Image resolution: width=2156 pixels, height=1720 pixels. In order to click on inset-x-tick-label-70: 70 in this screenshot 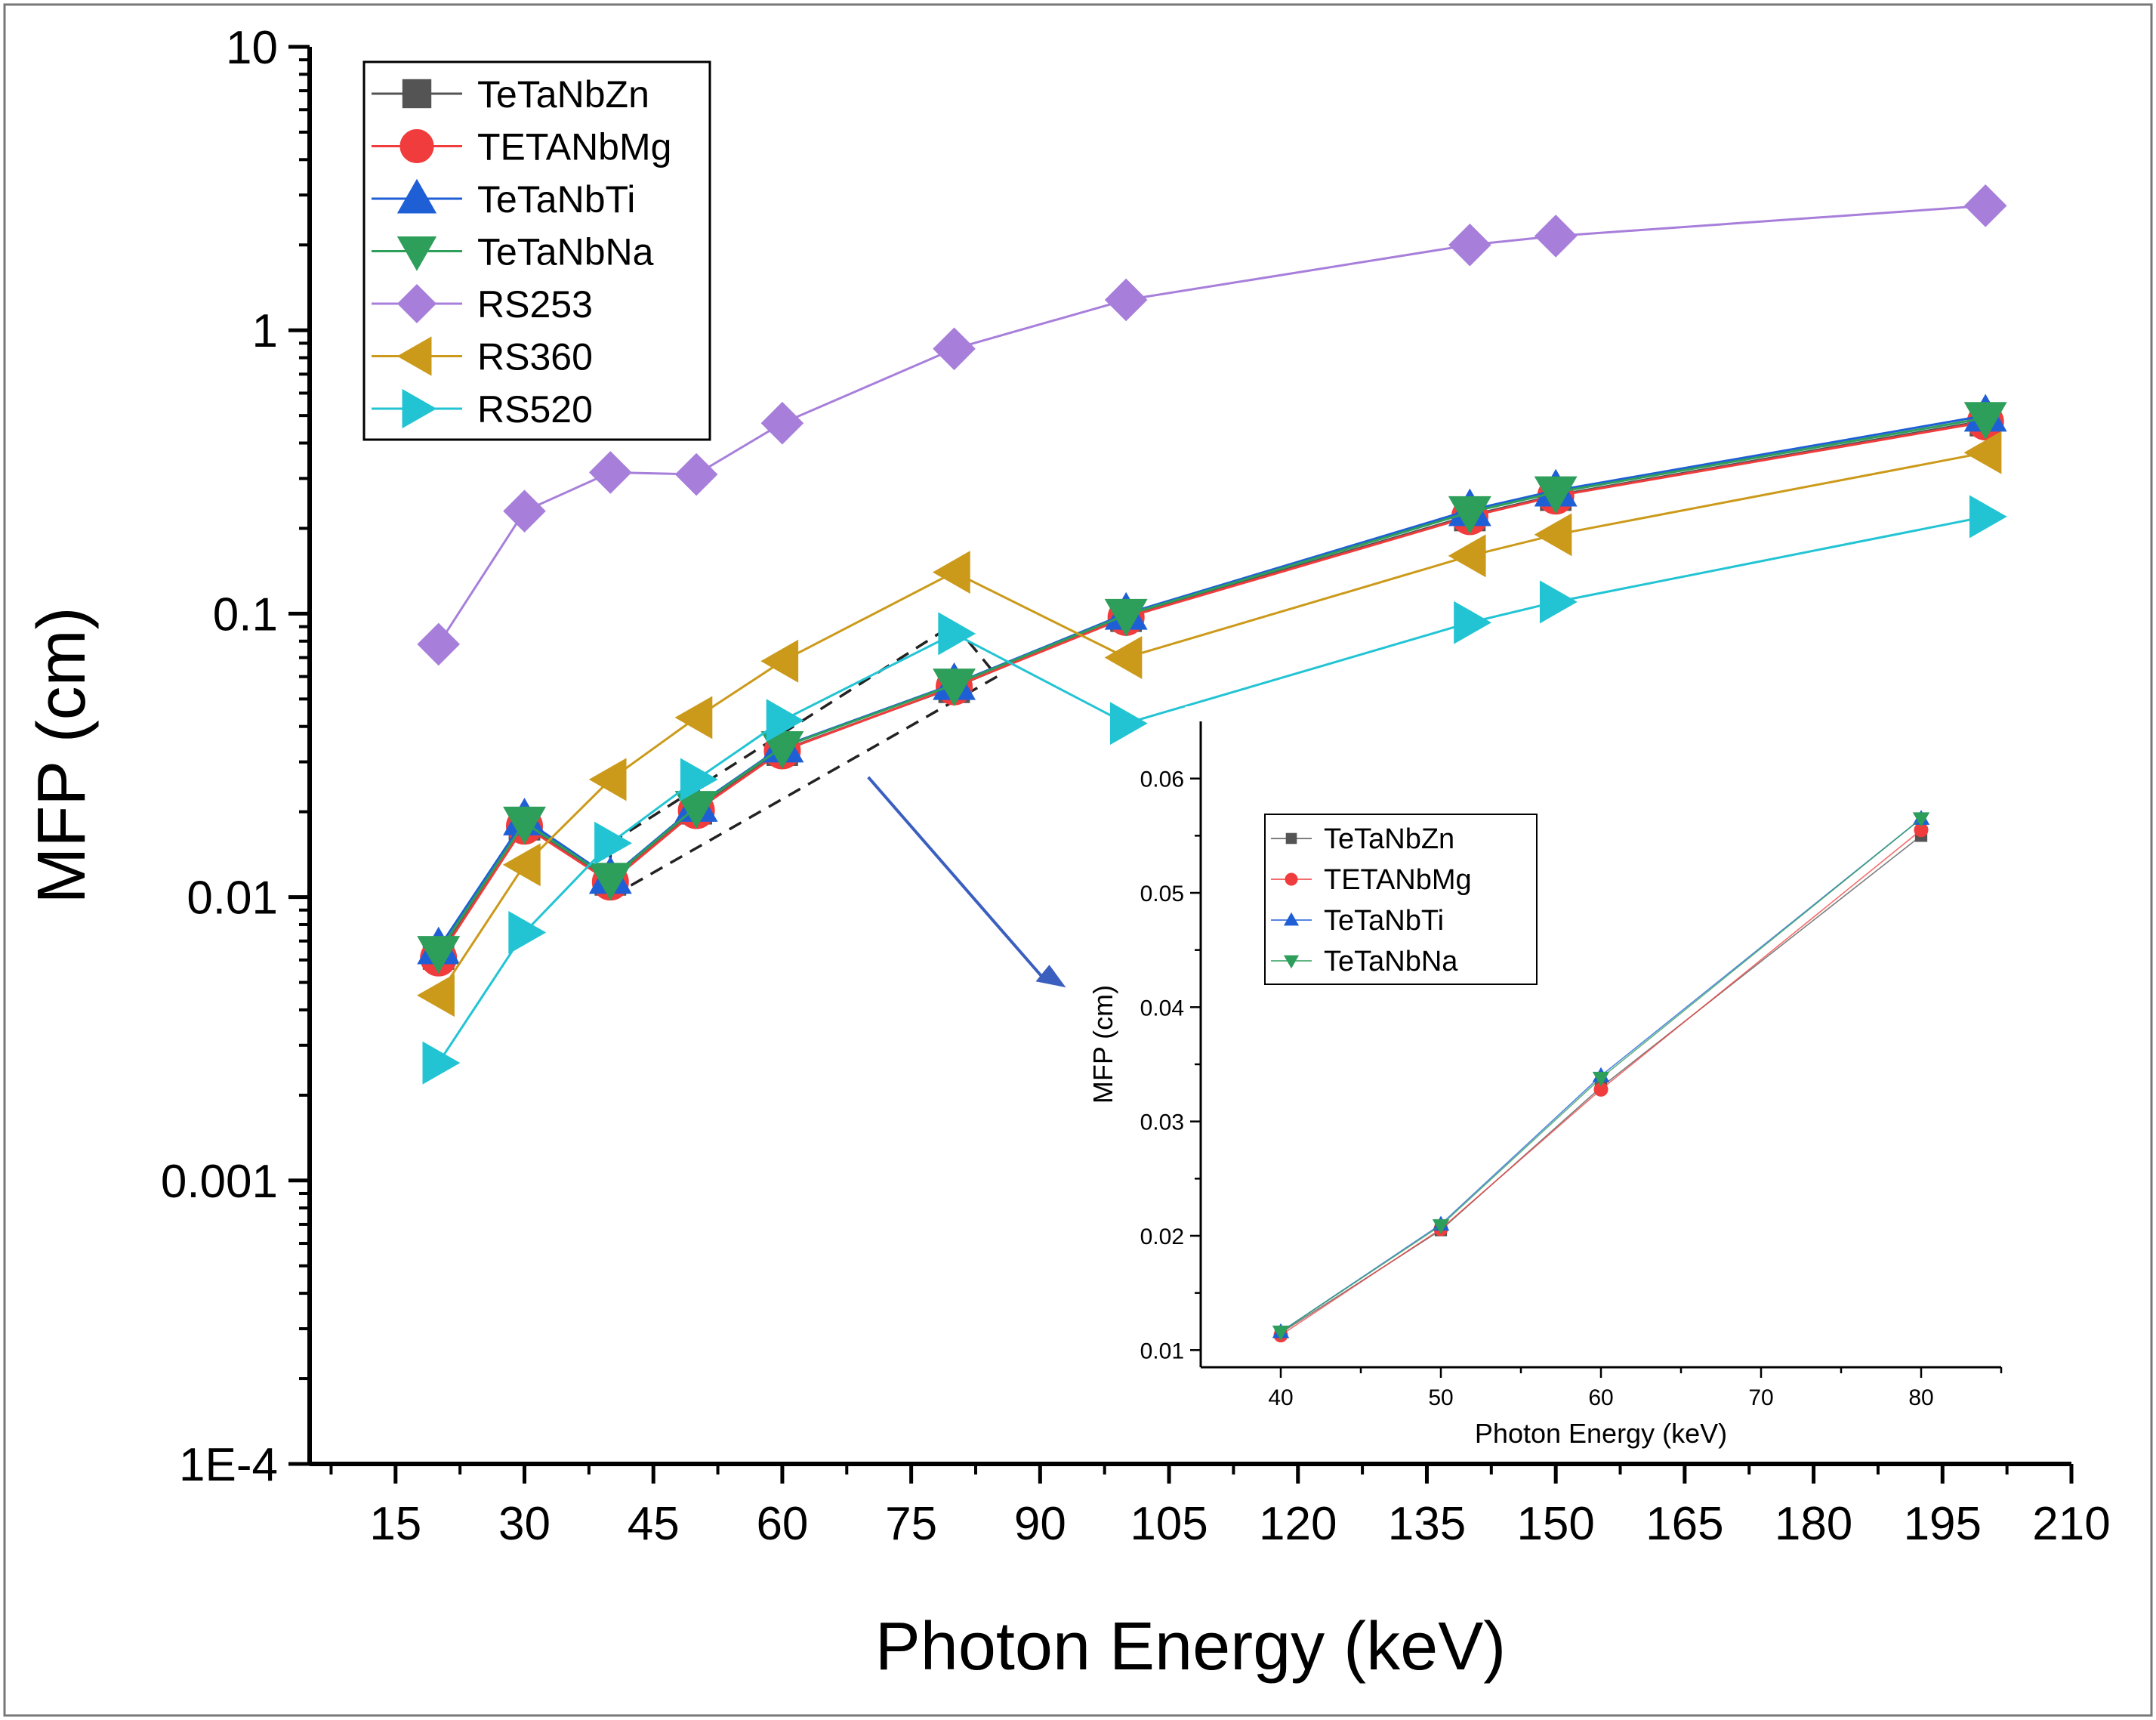, I will do `click(1760, 1397)`.